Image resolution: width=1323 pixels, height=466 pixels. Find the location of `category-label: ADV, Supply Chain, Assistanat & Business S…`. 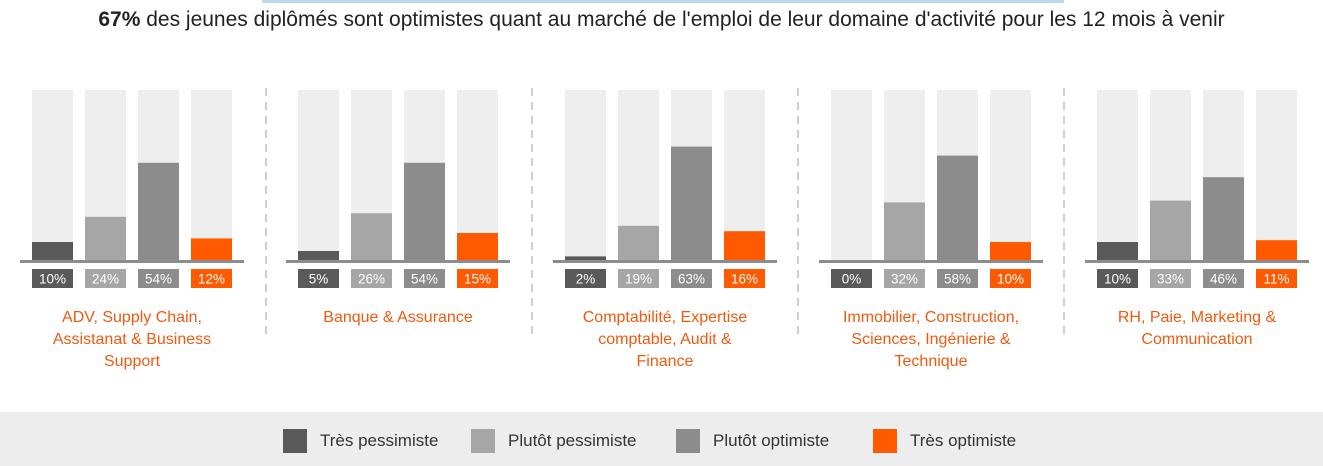

category-label: ADV, Supply Chain, Assistanat & Business S… is located at coordinates (132, 339).